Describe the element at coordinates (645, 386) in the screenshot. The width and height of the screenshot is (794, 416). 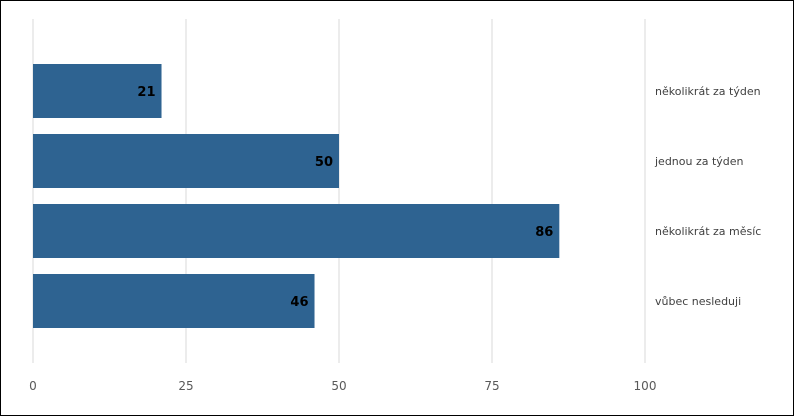
I see `x-tick-label: 100` at that location.